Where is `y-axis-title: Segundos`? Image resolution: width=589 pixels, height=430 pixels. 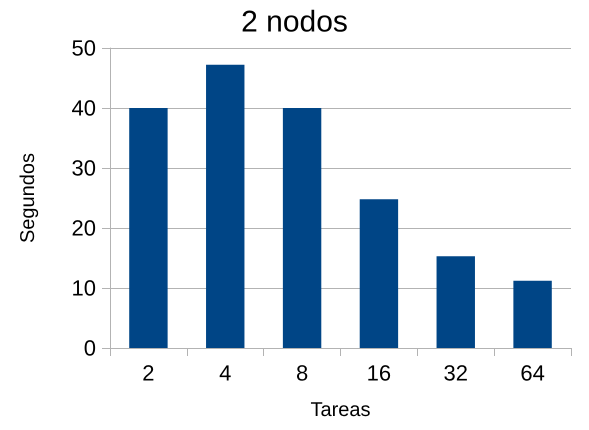
y-axis-title: Segundos is located at coordinates (28, 198).